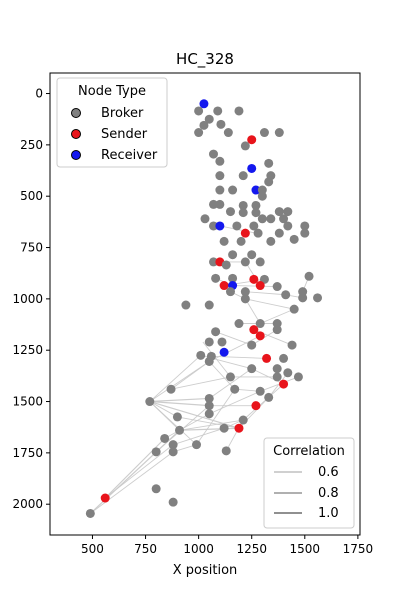 The width and height of the screenshot is (400, 600). What do you see at coordinates (198, 549) in the screenshot?
I see `x-tick-label: 1000` at bounding box center [198, 549].